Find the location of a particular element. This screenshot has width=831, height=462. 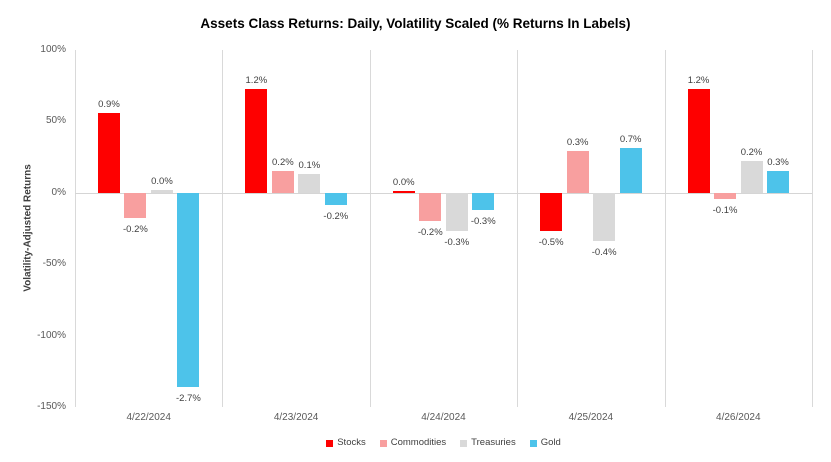

legend-swatch-treasuries-icon is located at coordinates (464, 443).